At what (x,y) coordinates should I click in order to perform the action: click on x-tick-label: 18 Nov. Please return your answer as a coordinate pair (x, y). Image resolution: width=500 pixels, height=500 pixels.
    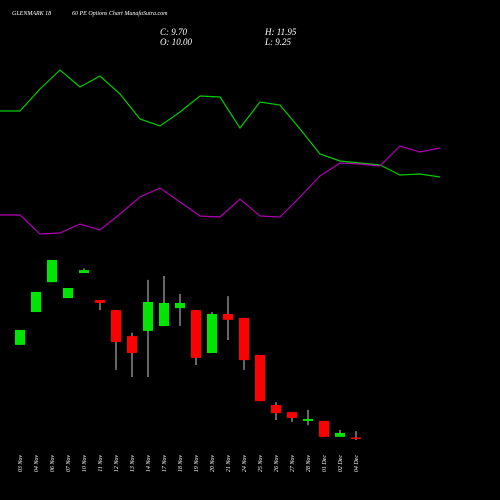
    Looking at the image, I should click on (181, 464).